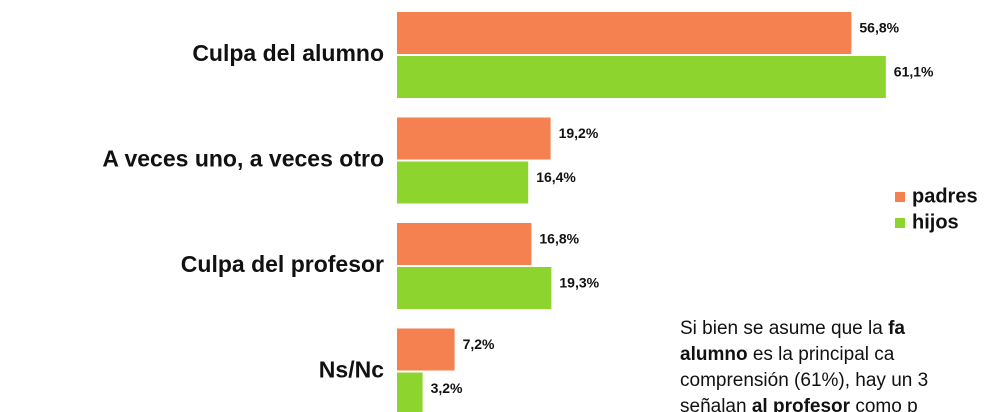  I want to click on annotation-text: señalan, so click(716, 404).